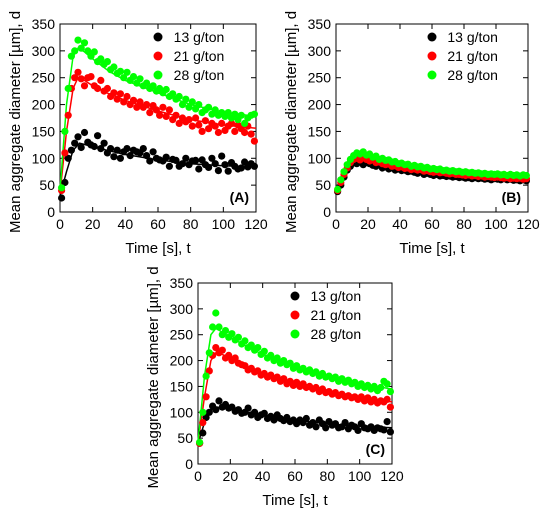 This screenshot has width=550, height=519. Describe the element at coordinates (47, 185) in the screenshot. I see `y-tick-label: 50` at that location.